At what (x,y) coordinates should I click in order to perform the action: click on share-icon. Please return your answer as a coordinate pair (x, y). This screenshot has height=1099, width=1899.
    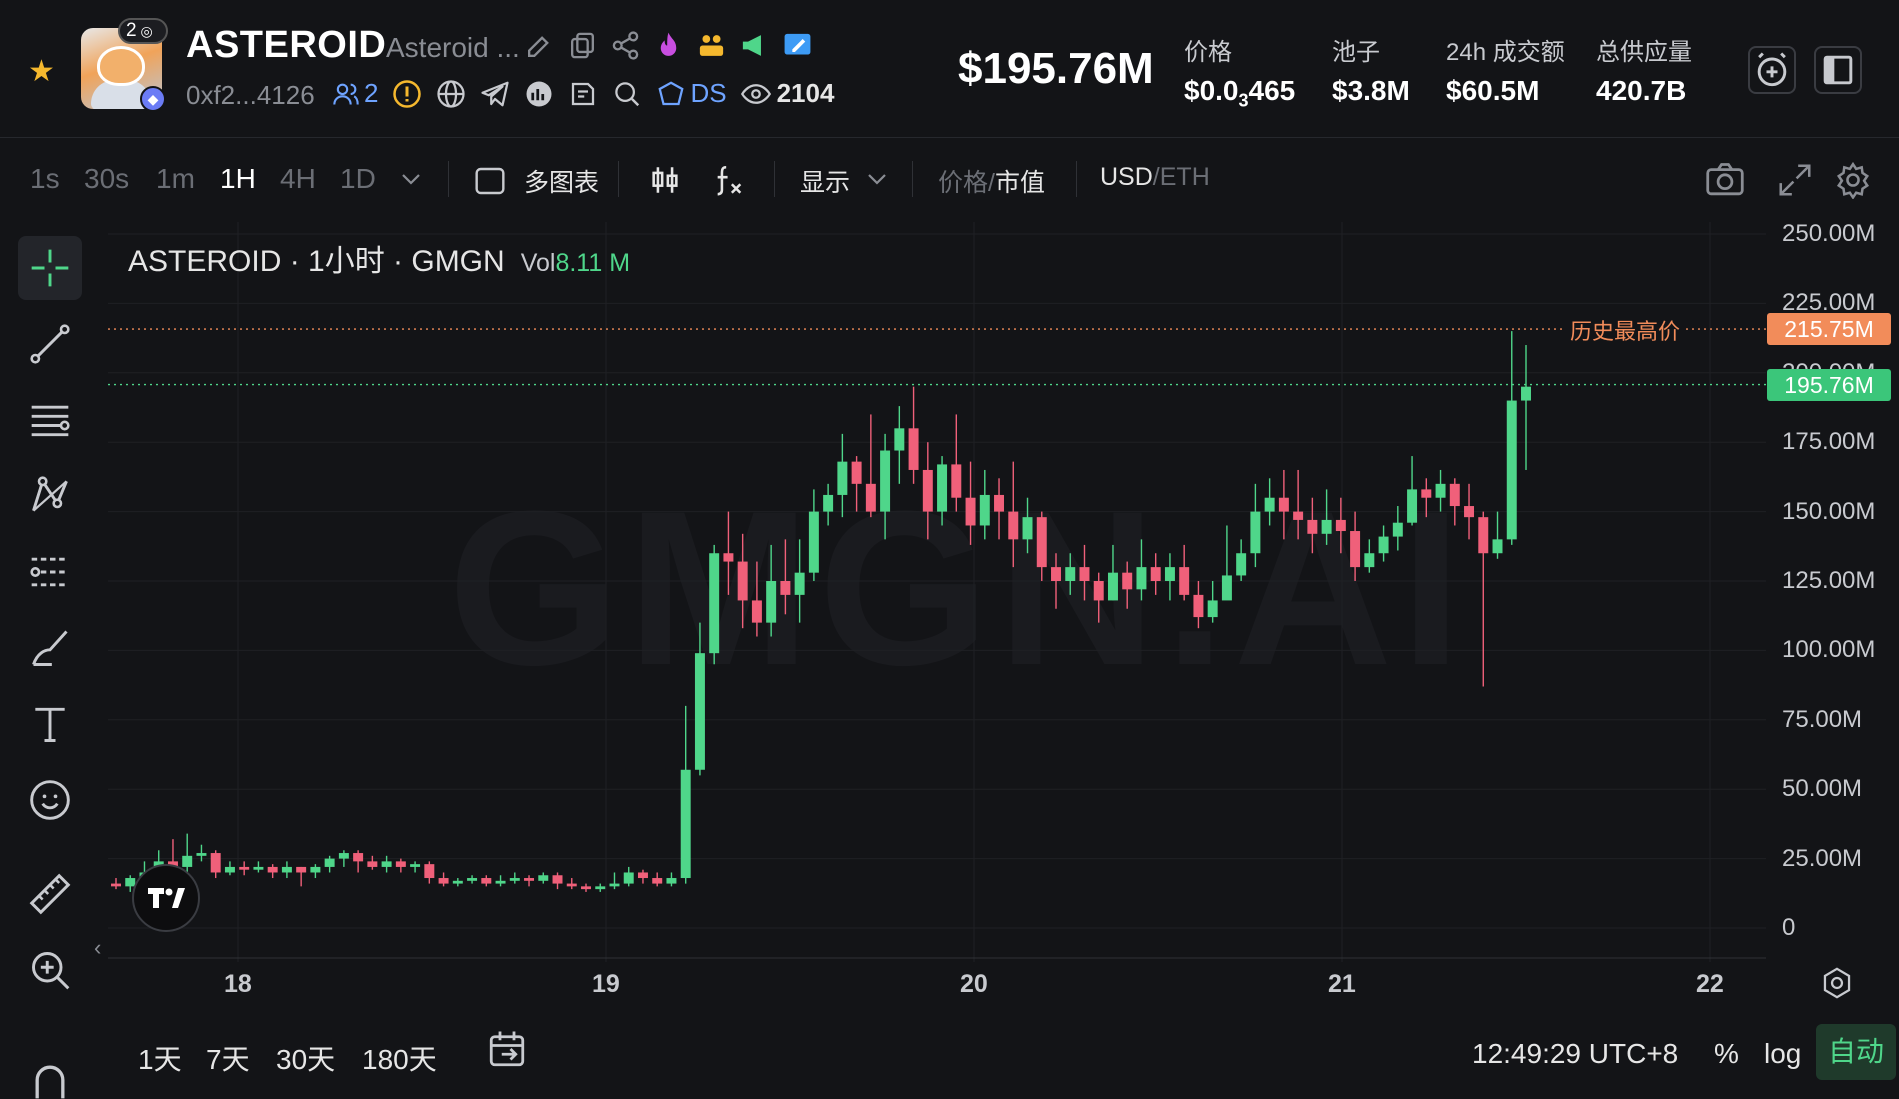
    Looking at the image, I should click on (625, 45).